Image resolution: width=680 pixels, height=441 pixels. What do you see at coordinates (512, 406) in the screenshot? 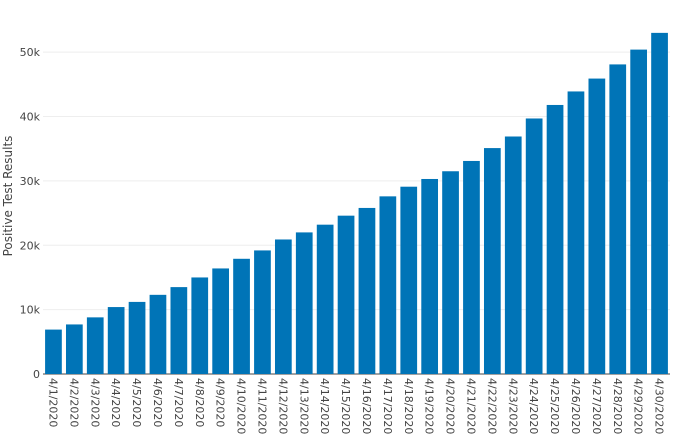
I see `x-tick-label: 4/23/2020` at bounding box center [512, 406].